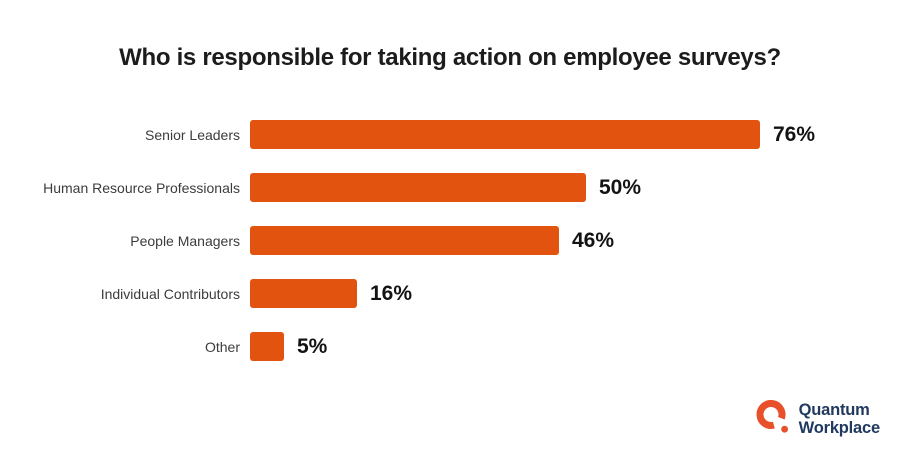 This screenshot has width=900, height=450. What do you see at coordinates (839, 427) in the screenshot?
I see `logo-line2: Workplace` at bounding box center [839, 427].